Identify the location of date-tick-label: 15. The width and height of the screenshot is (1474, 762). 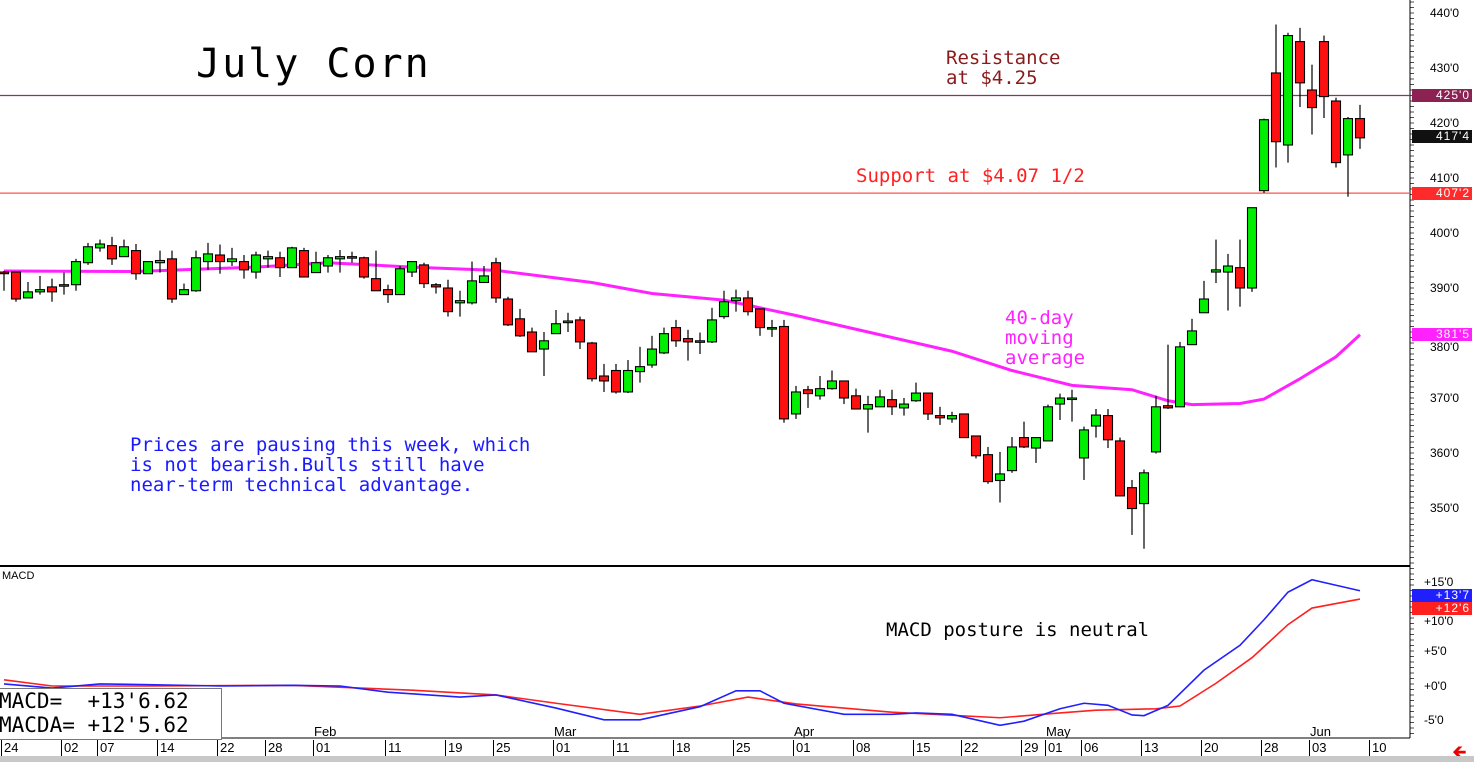
(921, 748).